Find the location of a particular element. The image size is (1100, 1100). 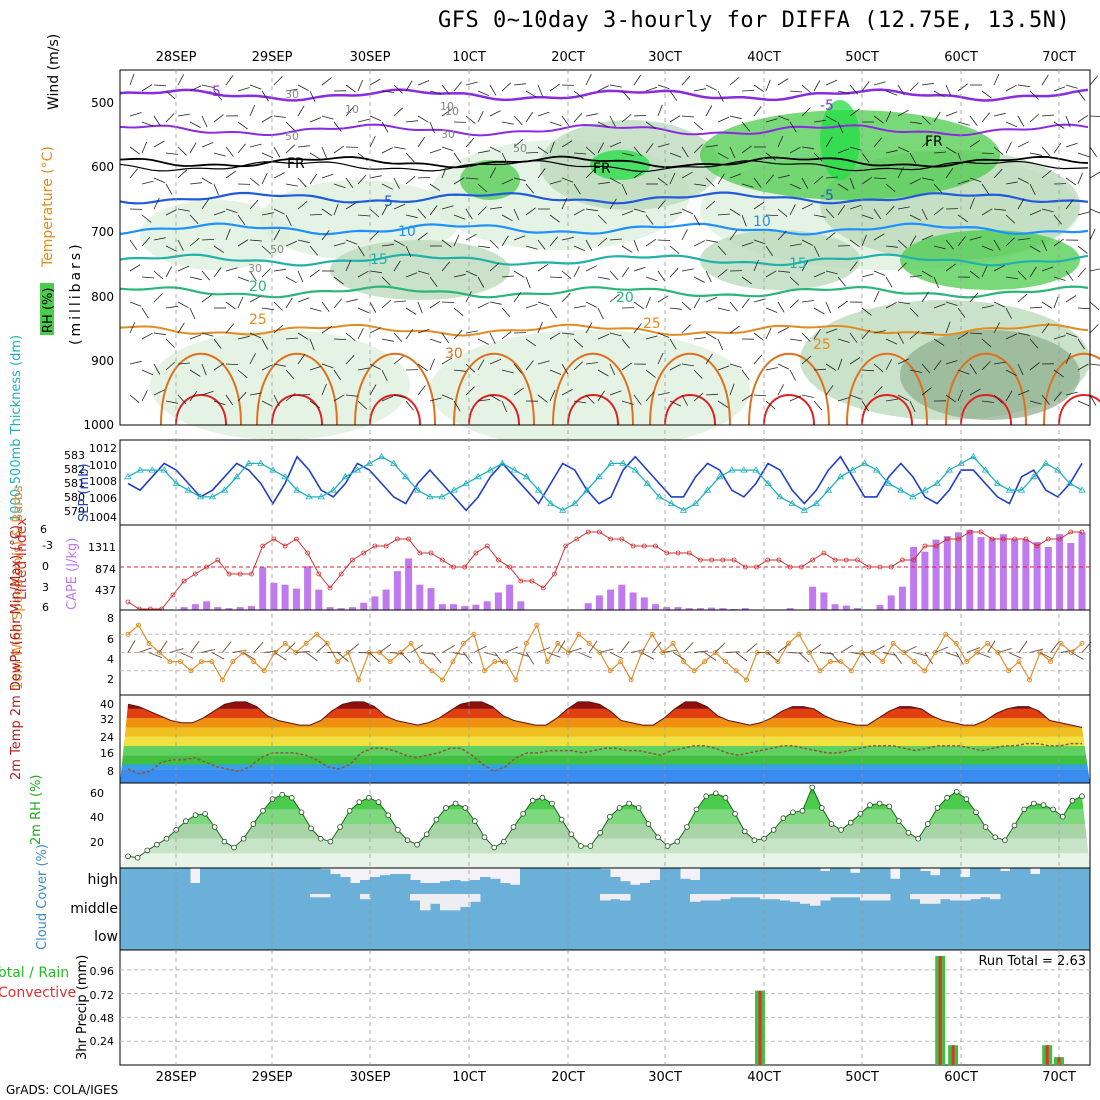

date-label-bottom: 40CT is located at coordinates (764, 1077).